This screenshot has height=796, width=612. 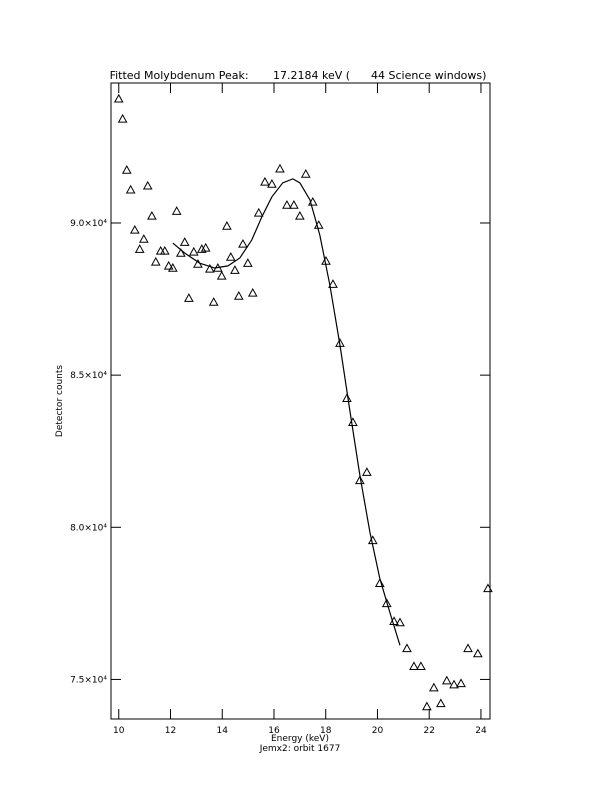 What do you see at coordinates (170, 731) in the screenshot?
I see `x-tick-label: 12` at bounding box center [170, 731].